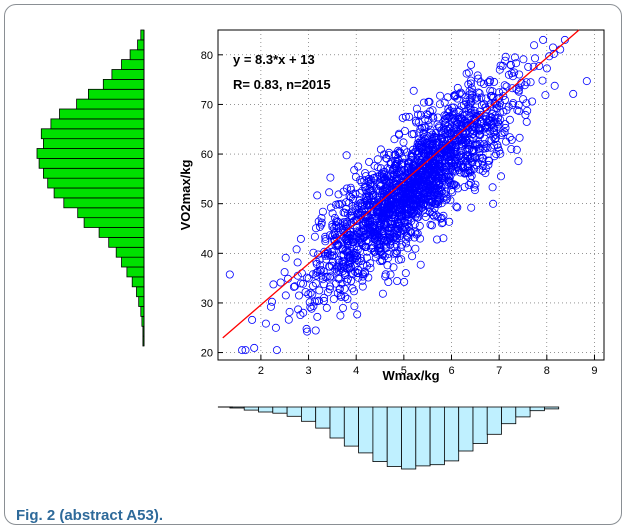  What do you see at coordinates (89, 515) in the screenshot?
I see `figure-caption: Fig. 2 (abstract A53).` at bounding box center [89, 515].